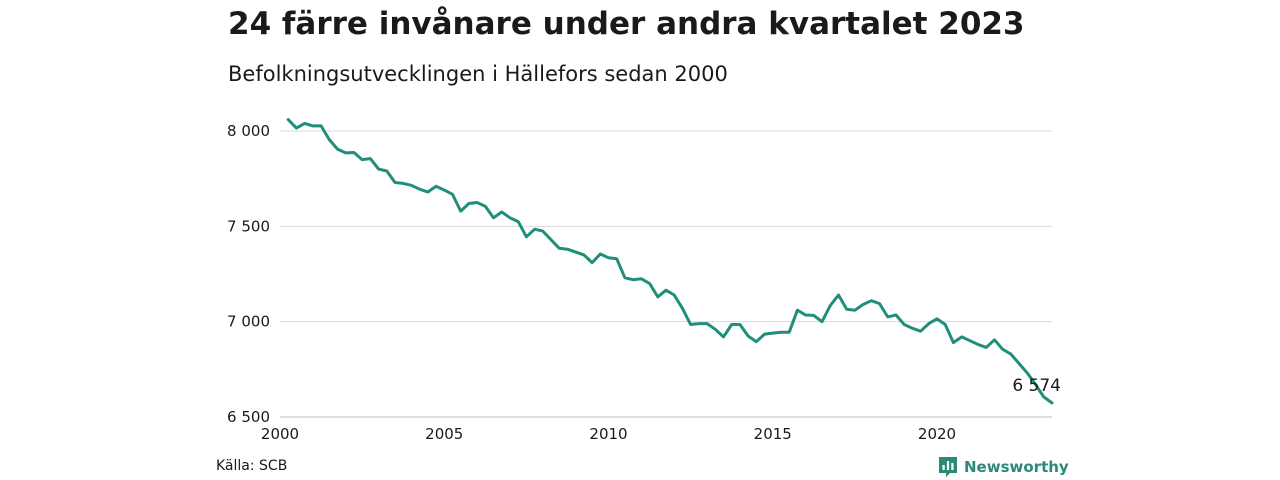  I want to click on y-tick-label: 7 000, so click(248, 322).